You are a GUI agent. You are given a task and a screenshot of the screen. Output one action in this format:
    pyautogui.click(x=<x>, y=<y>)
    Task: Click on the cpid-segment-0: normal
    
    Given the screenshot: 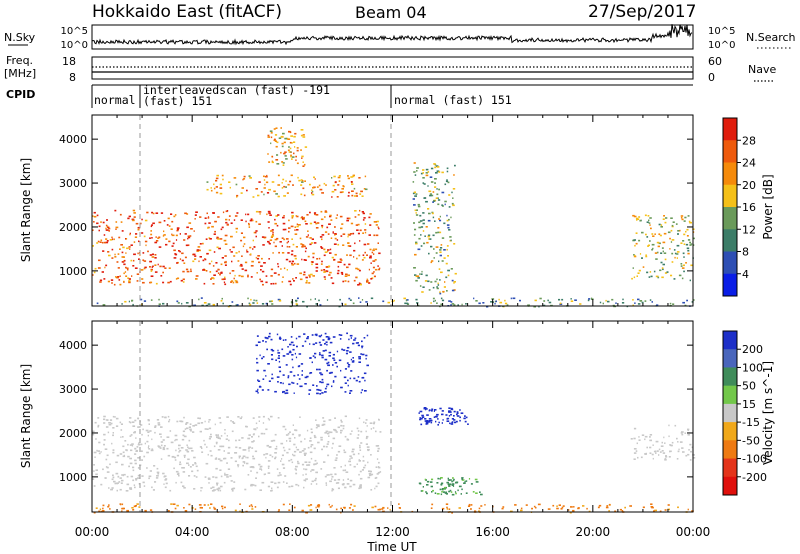 What is the action you would take?
    pyautogui.click(x=115, y=100)
    